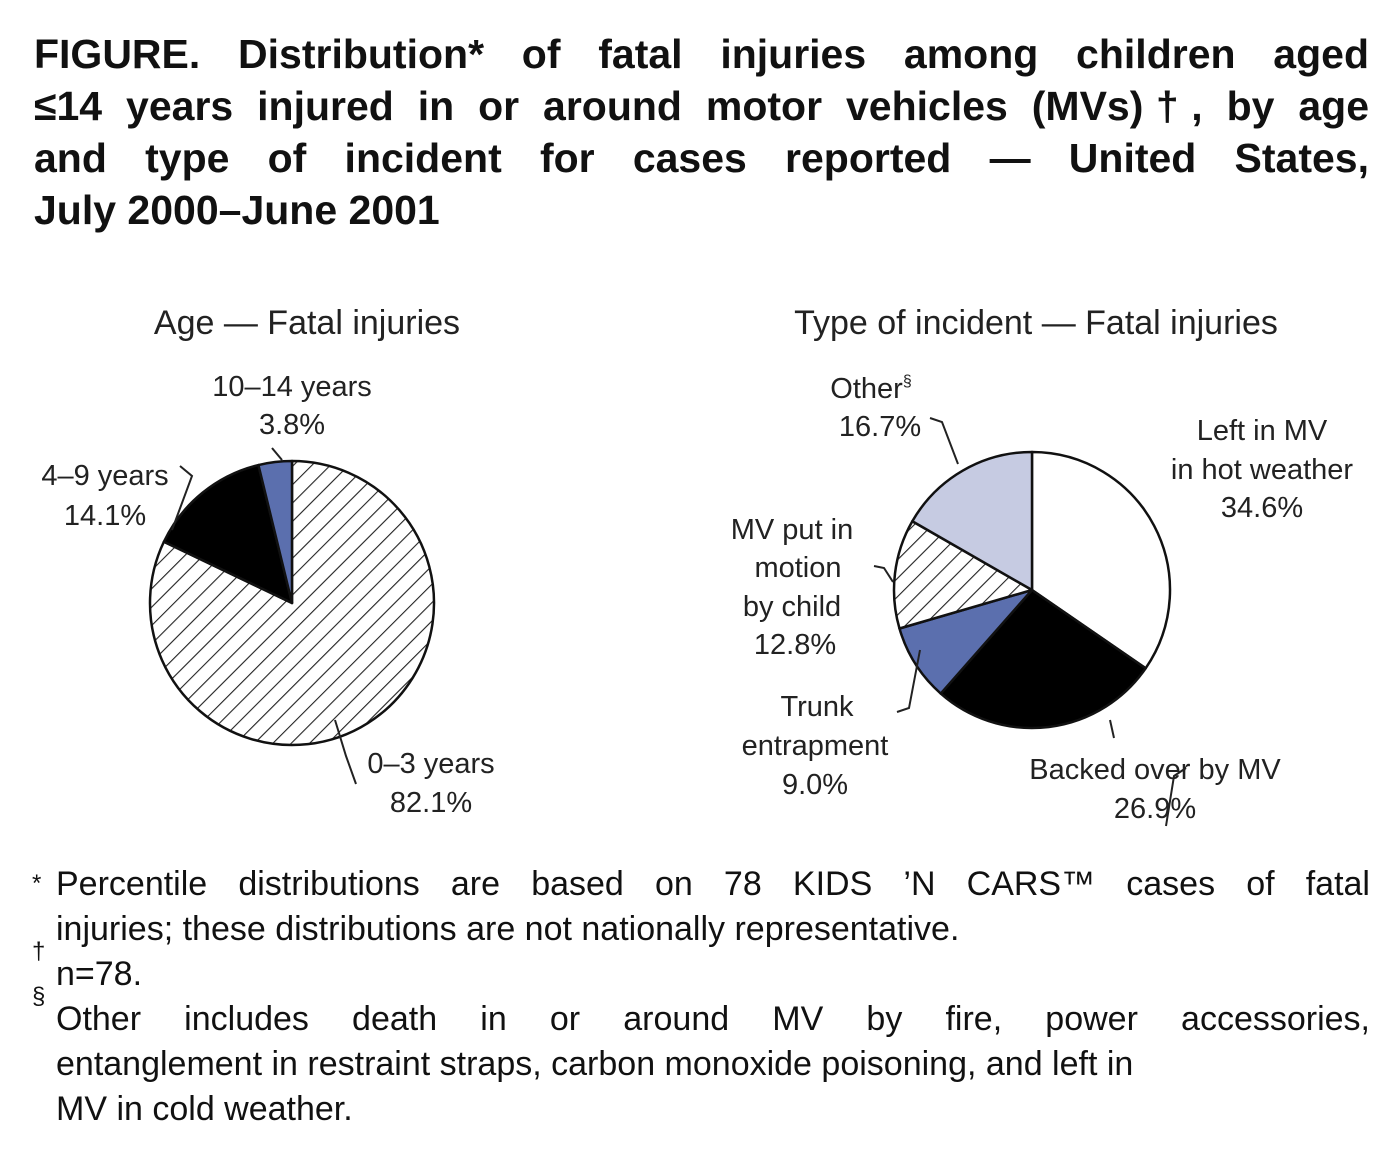  Describe the element at coordinates (870, 389) in the screenshot. I see `label-other: Other§` at that location.